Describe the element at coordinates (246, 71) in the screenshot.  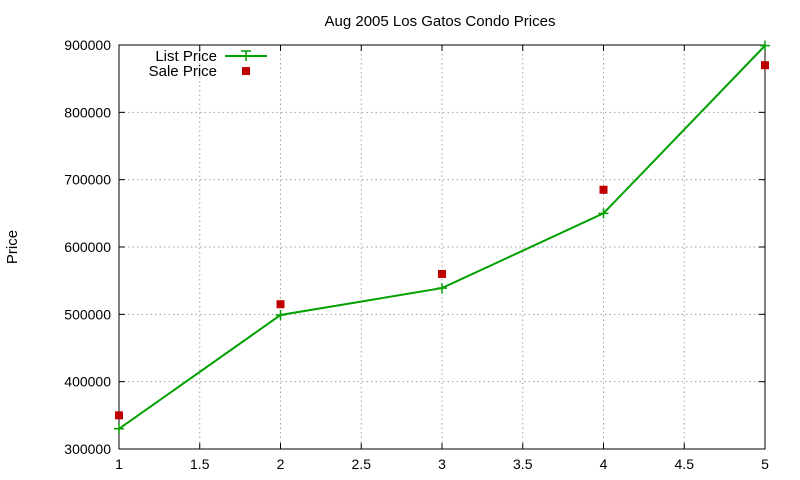
I see `legend-marker-sale-price` at that location.